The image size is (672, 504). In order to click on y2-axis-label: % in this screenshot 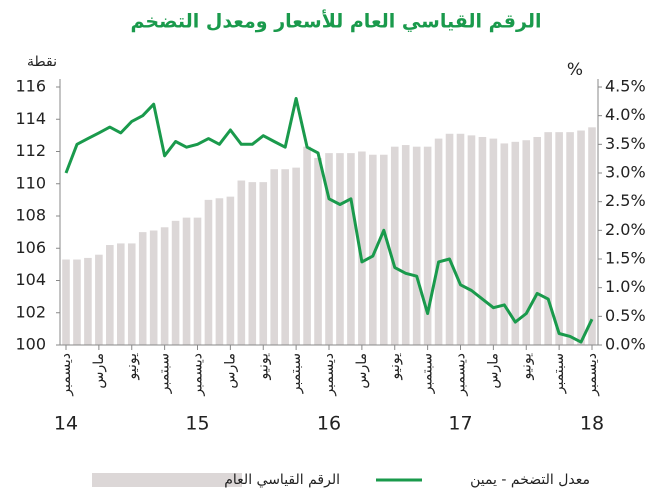, I will do `click(575, 70)`.